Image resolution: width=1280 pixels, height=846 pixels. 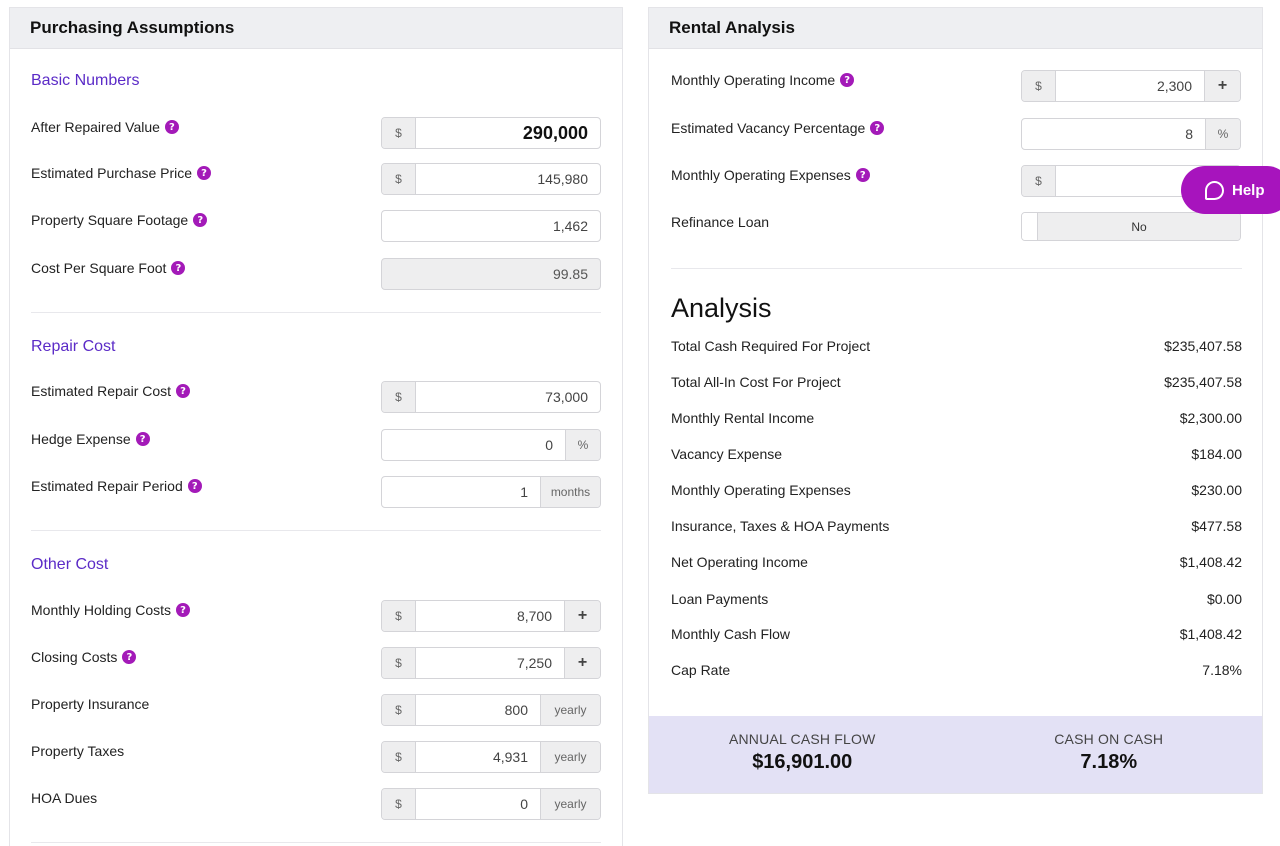 I want to click on holding-costs-input: $ 8,700 +, so click(x=491, y=616).